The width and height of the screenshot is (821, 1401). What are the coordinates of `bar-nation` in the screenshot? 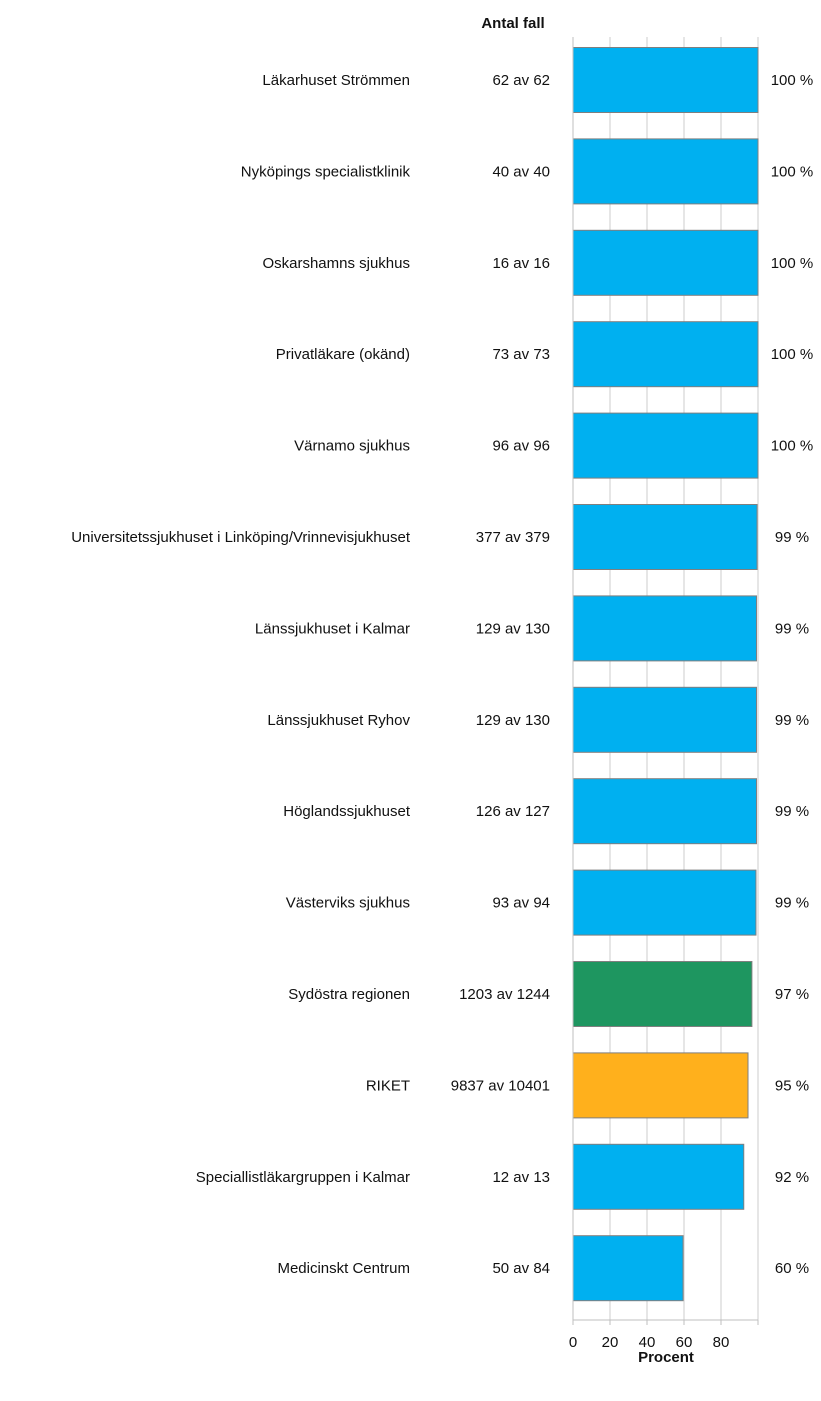 It's located at (660, 1085).